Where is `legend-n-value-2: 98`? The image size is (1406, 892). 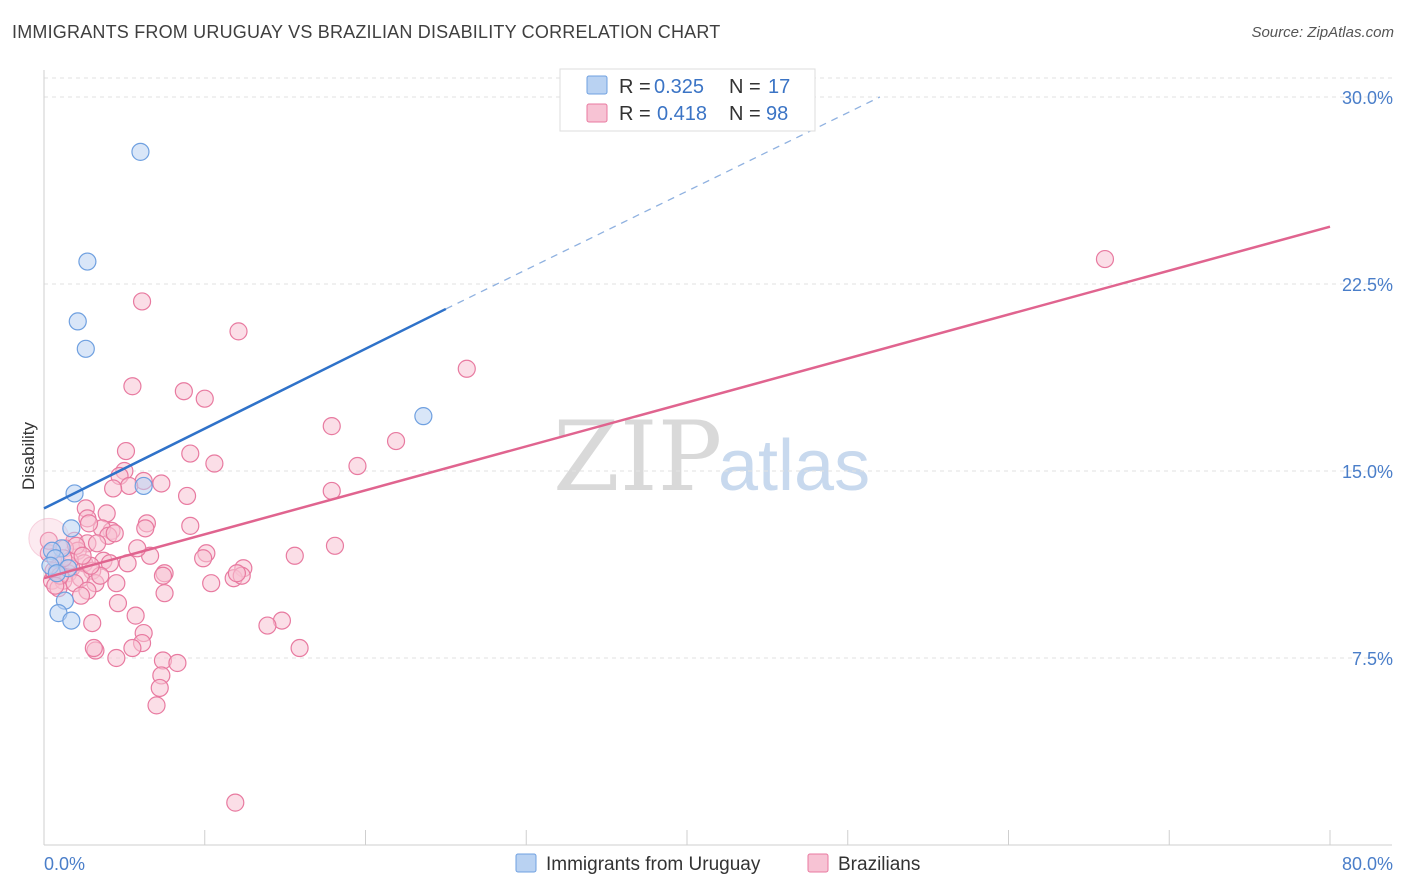
legend-n-value-2: 98 is located at coordinates (777, 114).